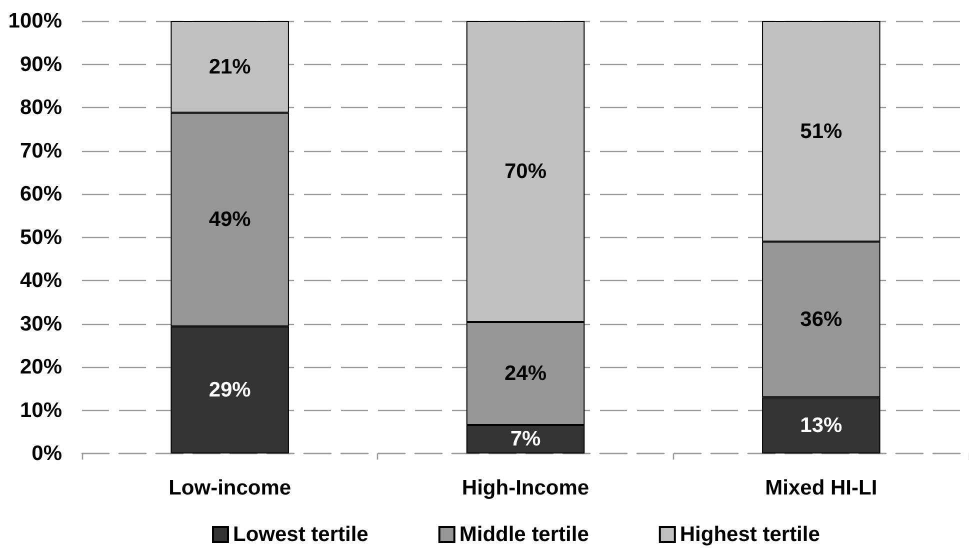  Describe the element at coordinates (41, 107) in the screenshot. I see `y-tick-label: 80%` at that location.